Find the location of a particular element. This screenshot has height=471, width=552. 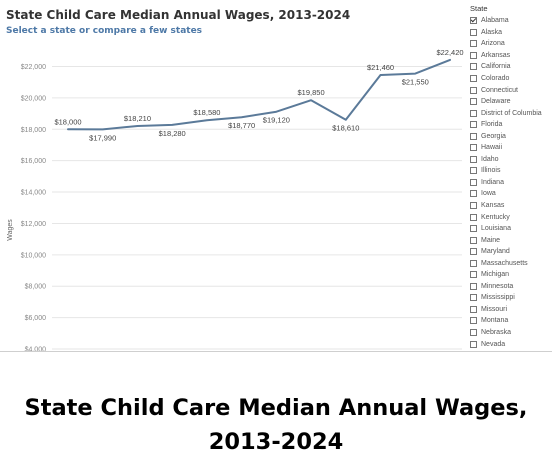

caption-line-1: State Child Care Median Annual Wages, is located at coordinates (276, 408).